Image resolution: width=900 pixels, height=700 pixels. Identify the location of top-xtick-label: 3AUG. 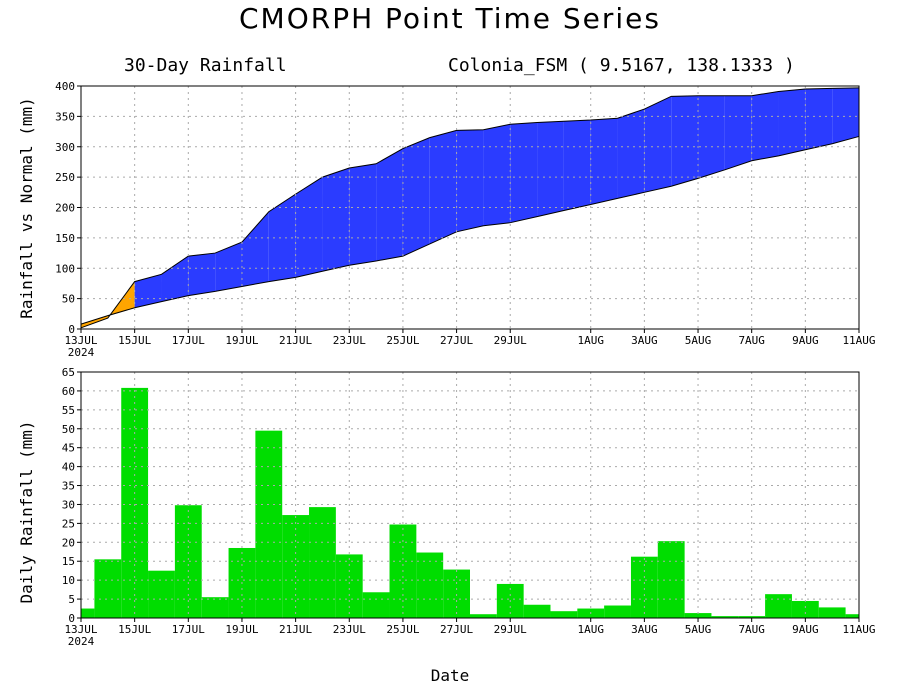
(644, 340).